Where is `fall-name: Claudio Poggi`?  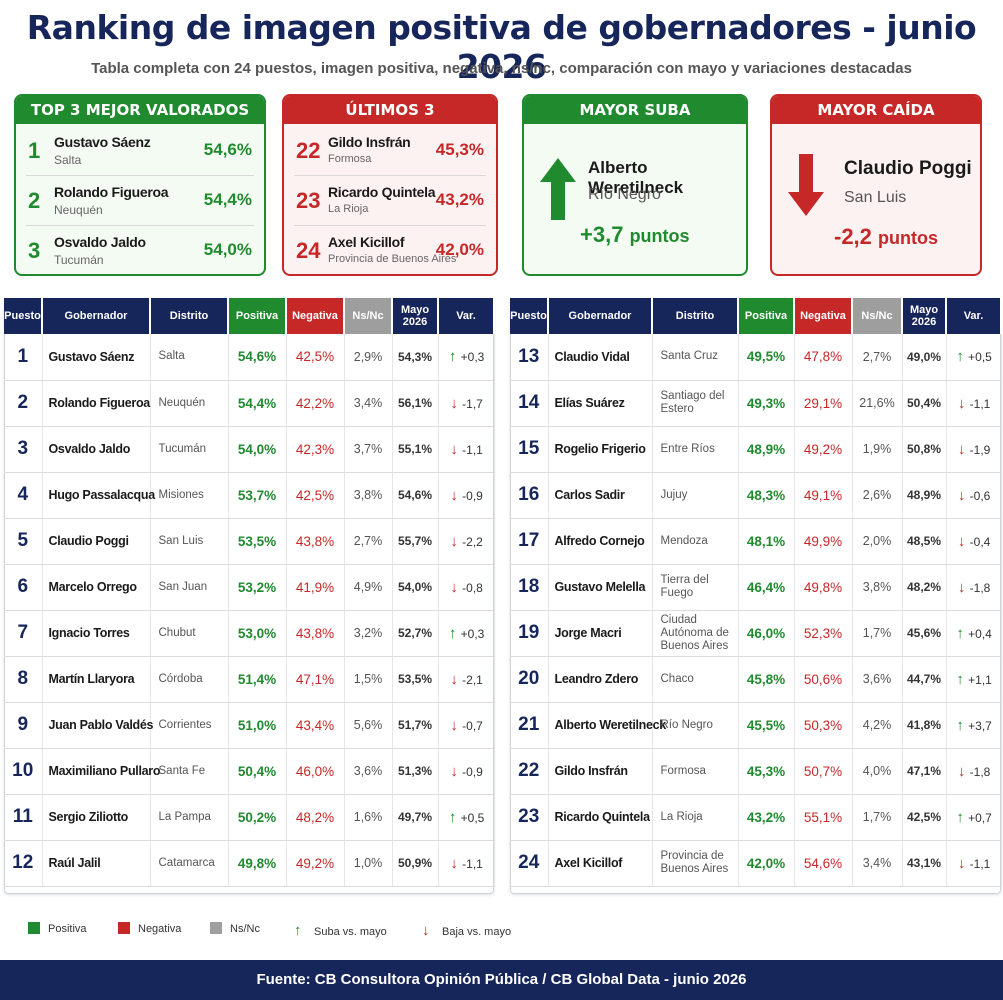
fall-name: Claudio Poggi is located at coordinates (908, 168).